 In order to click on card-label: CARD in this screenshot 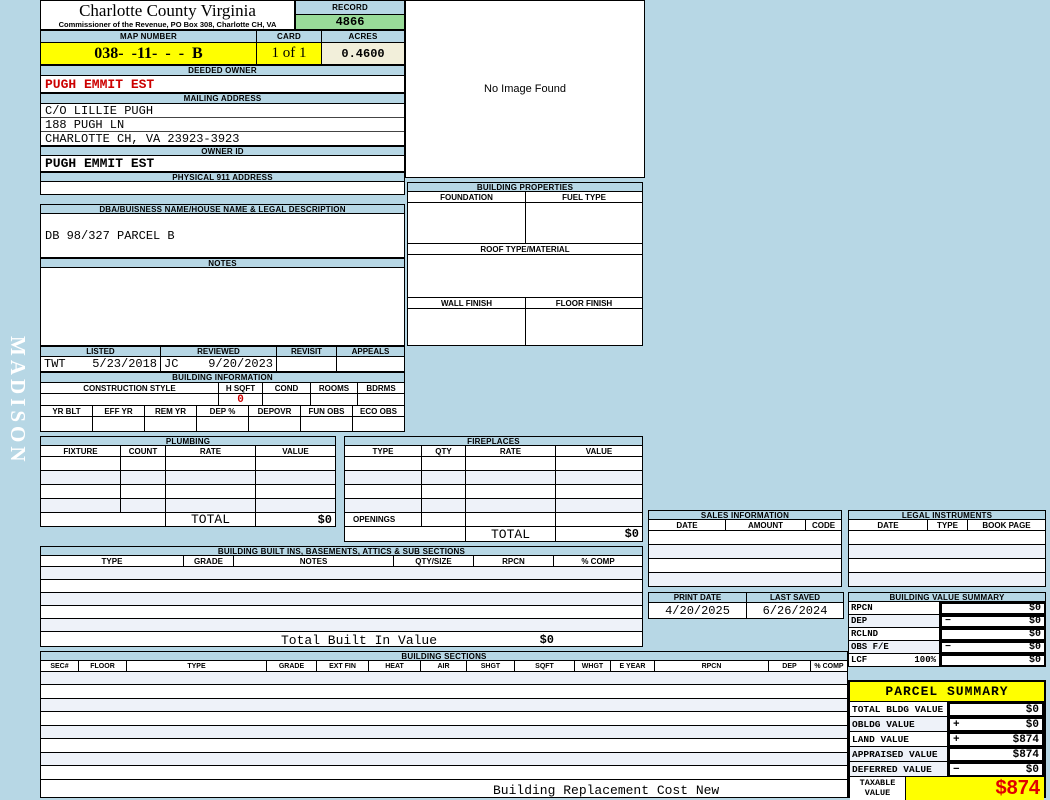, I will do `click(289, 36)`.